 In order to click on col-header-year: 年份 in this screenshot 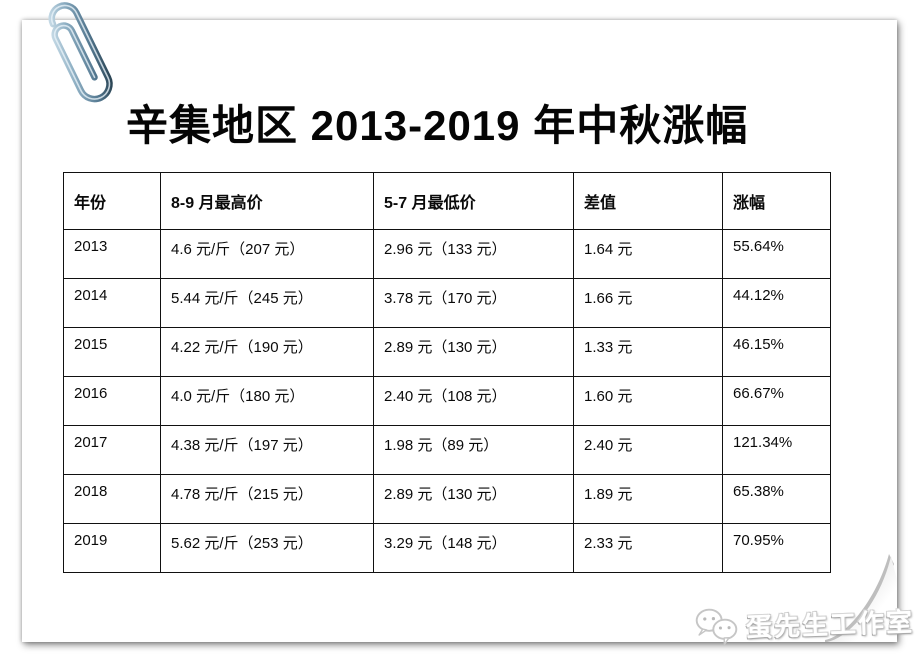, I will do `click(112, 201)`.